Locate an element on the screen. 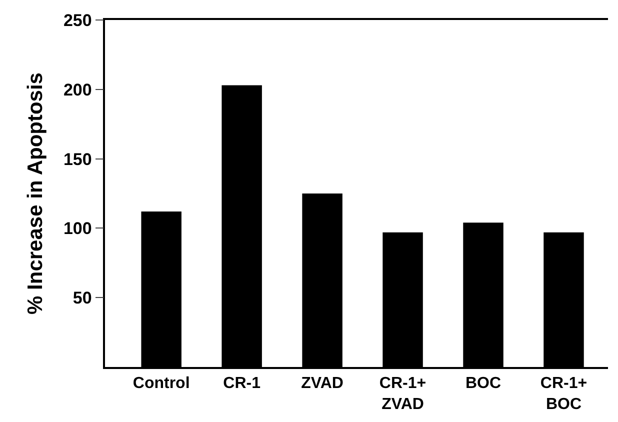  x-tick-label: Control is located at coordinates (161, 383).